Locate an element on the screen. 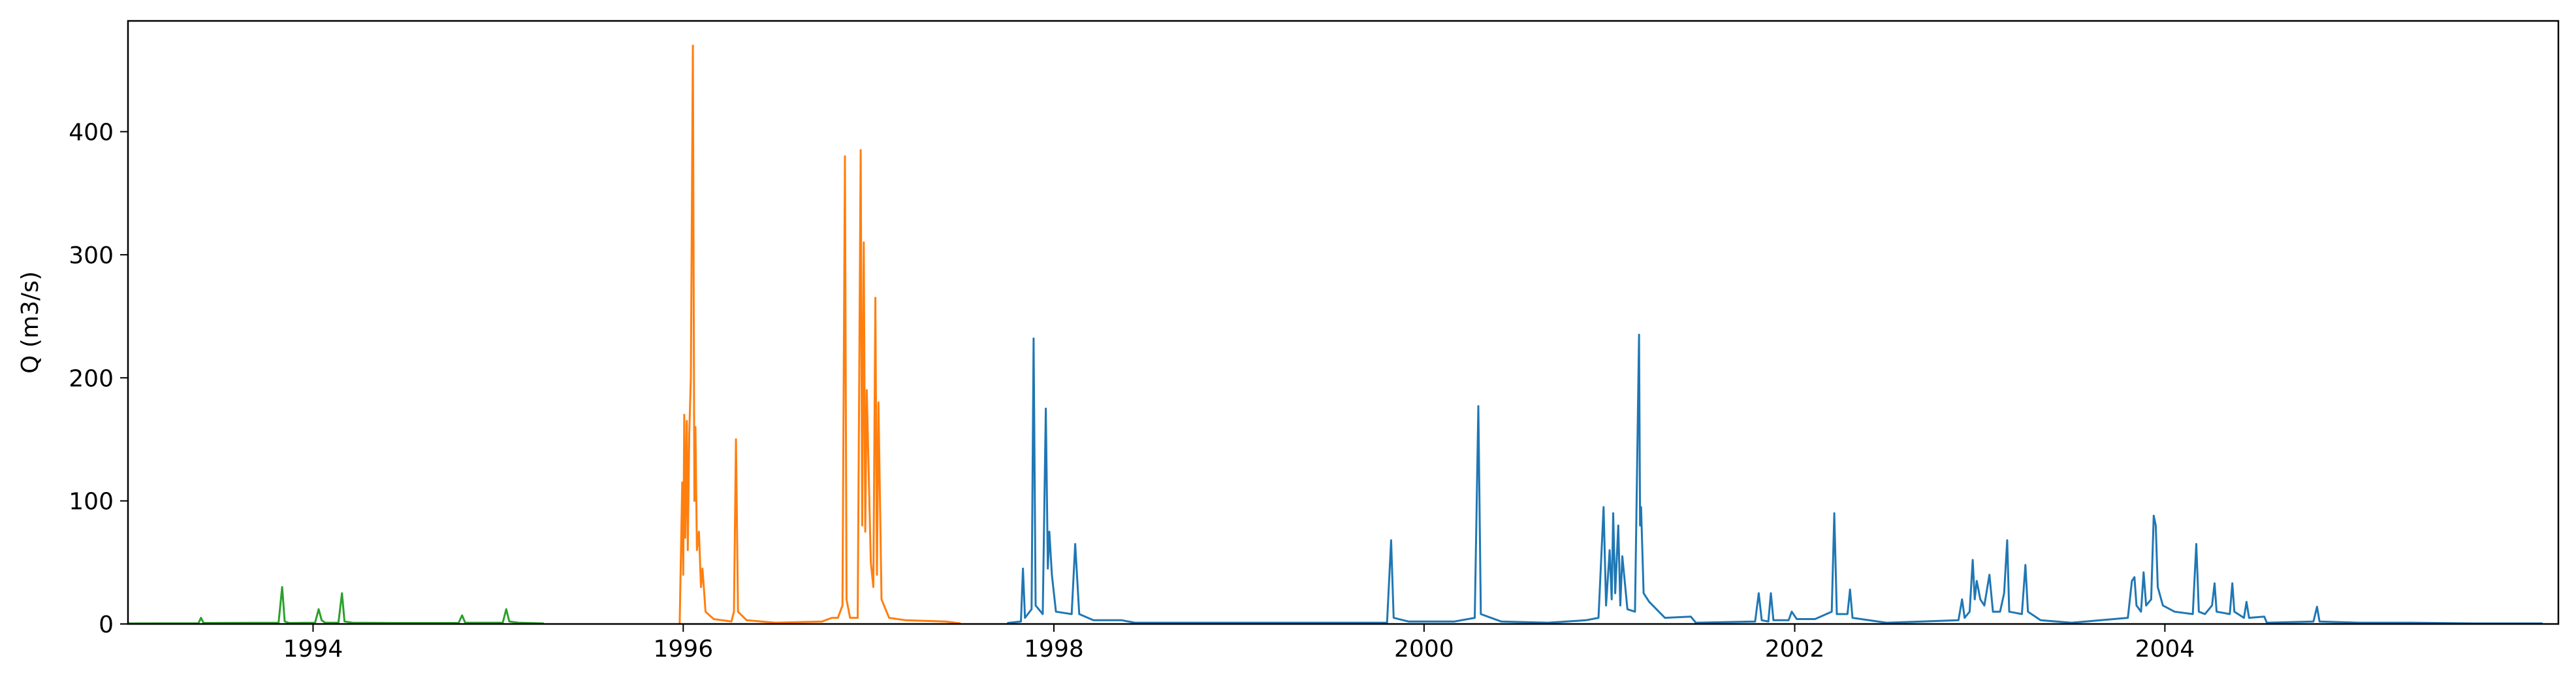 The image size is (2576, 688). y-tick-label: 300 is located at coordinates (92, 255).